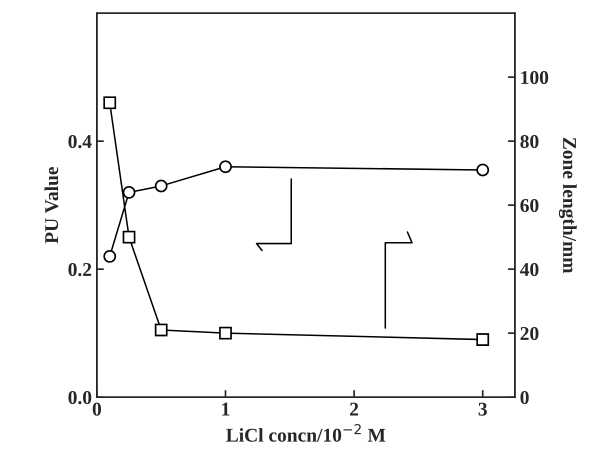 This screenshot has width=598, height=470. Describe the element at coordinates (80, 397) in the screenshot. I see `y-tick-label: 0.0` at that location.